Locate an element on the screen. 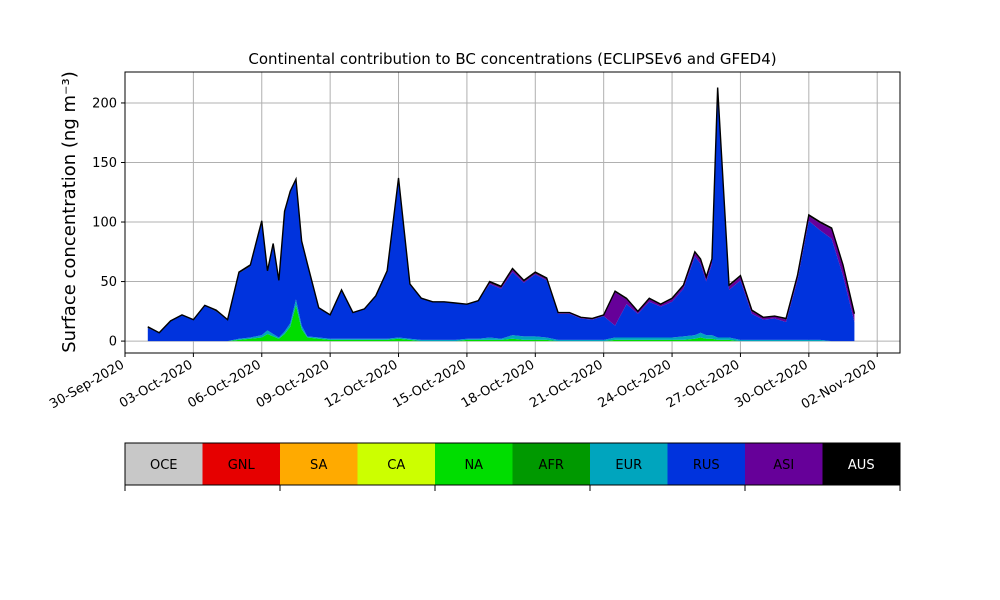 The image size is (1000, 600). x-tick-label: 15-Oct-2020 is located at coordinates (430, 384).